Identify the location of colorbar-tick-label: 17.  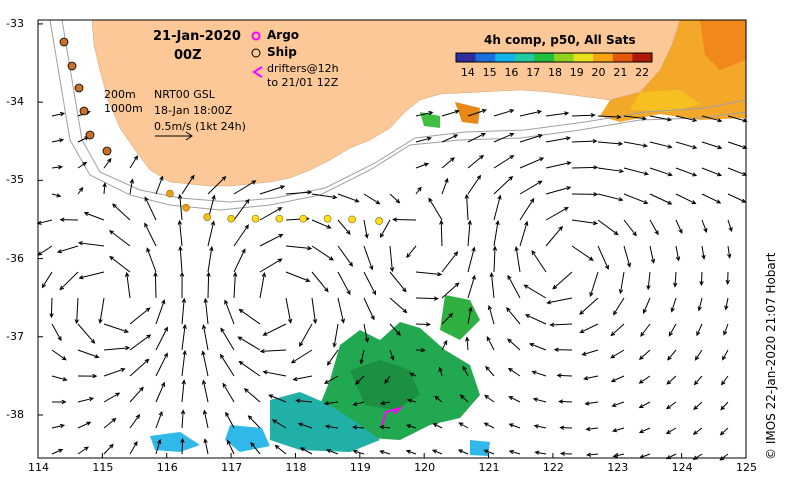
(533, 72).